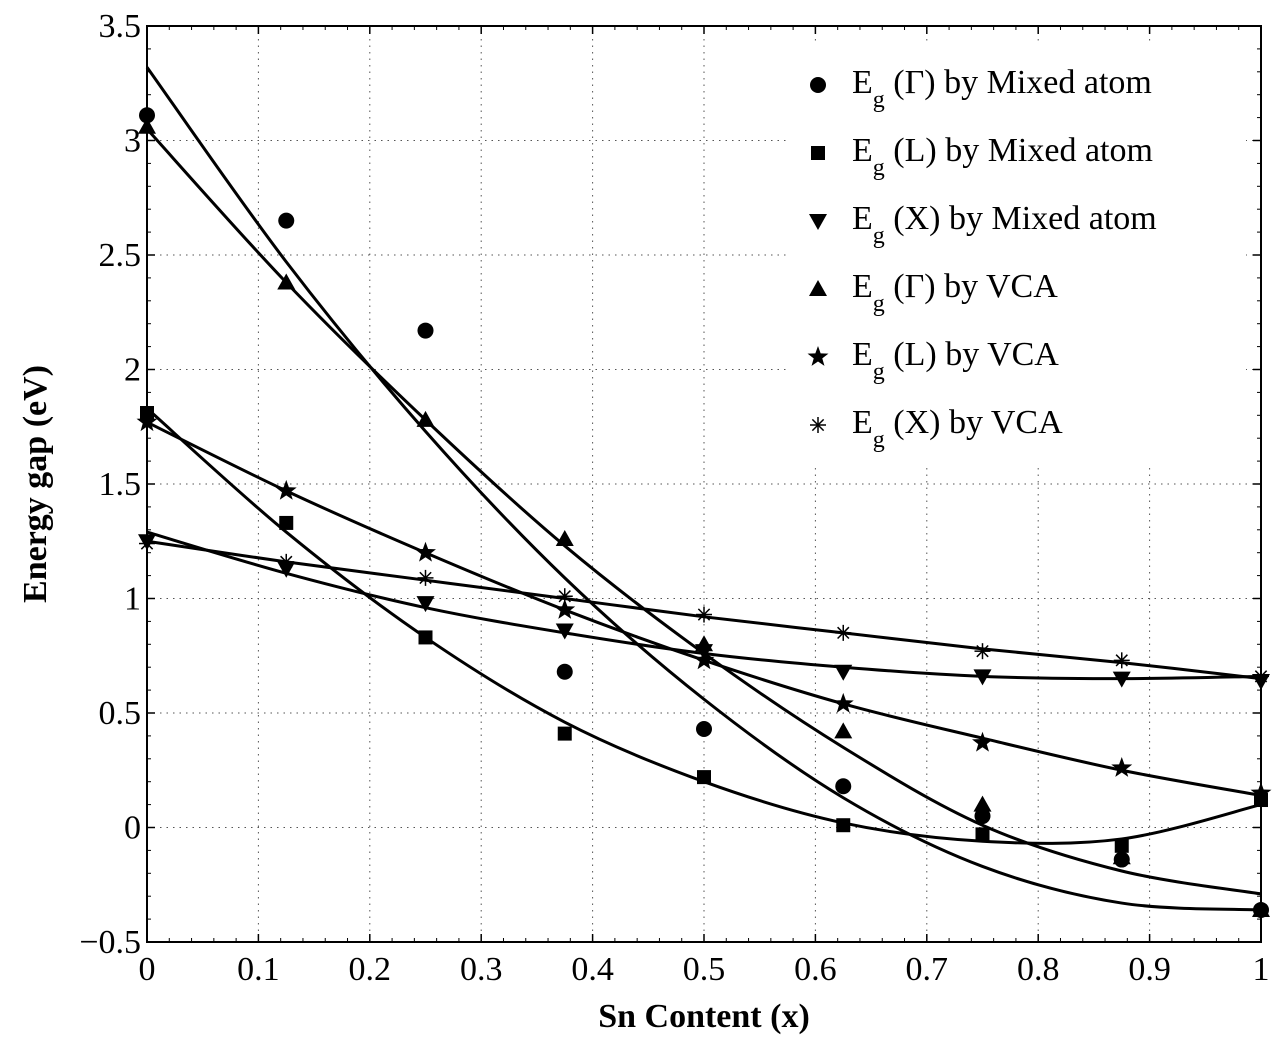 The width and height of the screenshot is (1288, 1043). I want to click on legend-entry: Eg (L) by VCA, so click(955, 360).